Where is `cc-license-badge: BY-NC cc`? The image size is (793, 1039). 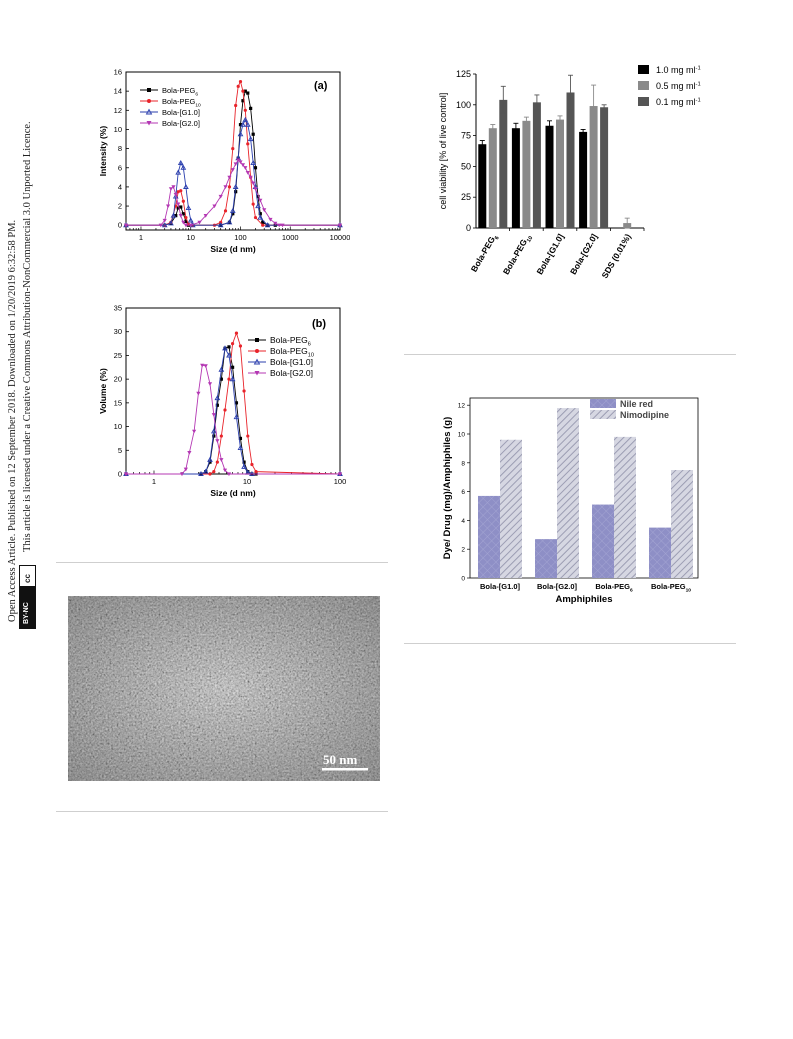 cc-license-badge: BY-NC cc is located at coordinates (27, 597).